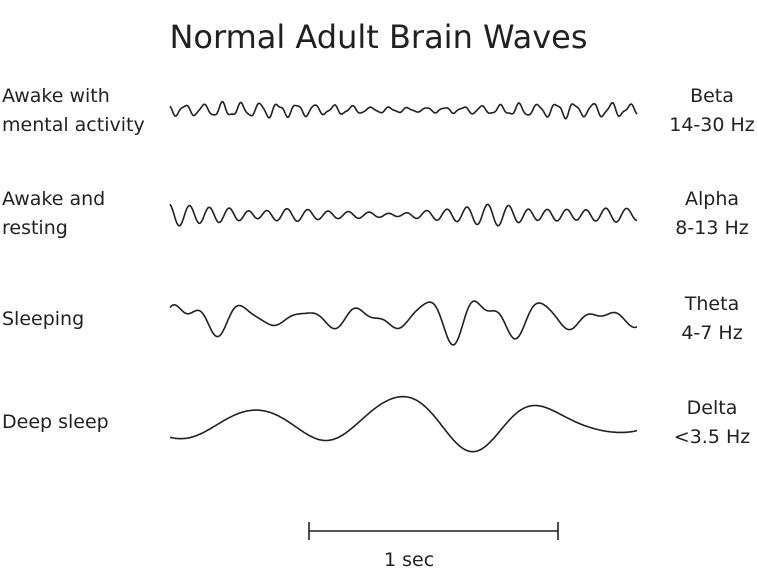  I want to click on state-line: Awake and, so click(54, 199).